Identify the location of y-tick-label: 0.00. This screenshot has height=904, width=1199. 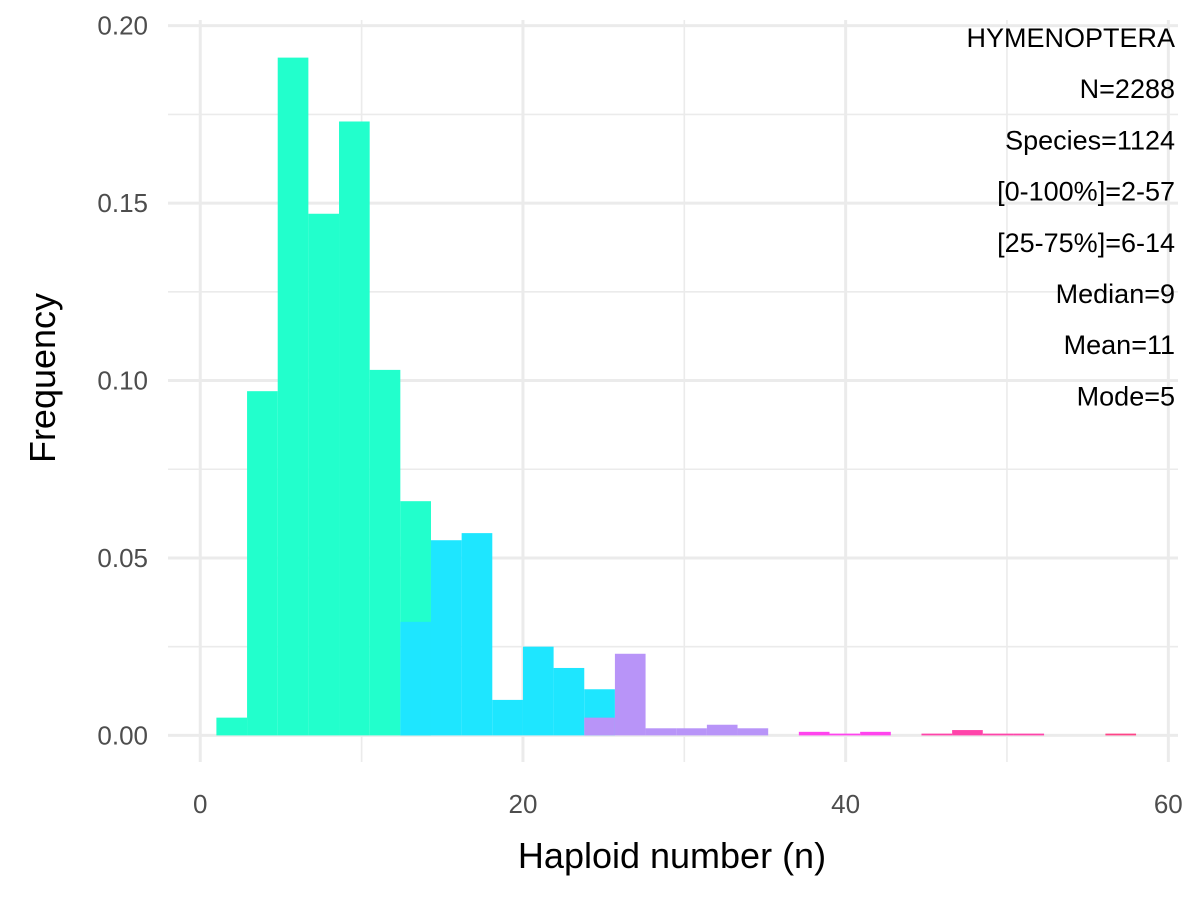
(122, 735).